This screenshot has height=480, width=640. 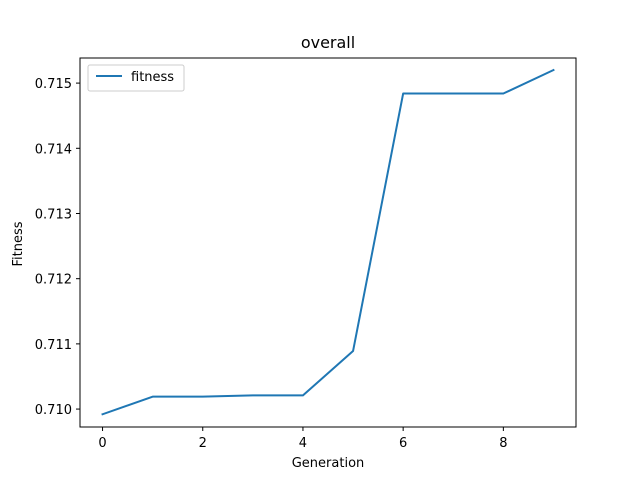 What do you see at coordinates (403, 443) in the screenshot?
I see `x-tick-label-6: 6` at bounding box center [403, 443].